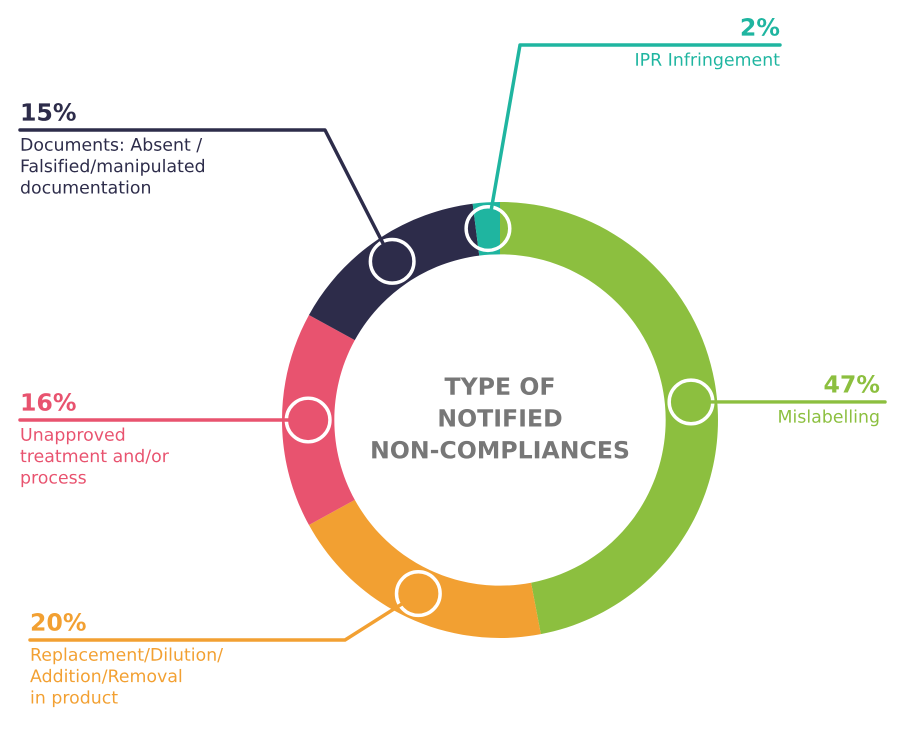  I want to click on slice-label: Mislabelling, so click(828, 417).